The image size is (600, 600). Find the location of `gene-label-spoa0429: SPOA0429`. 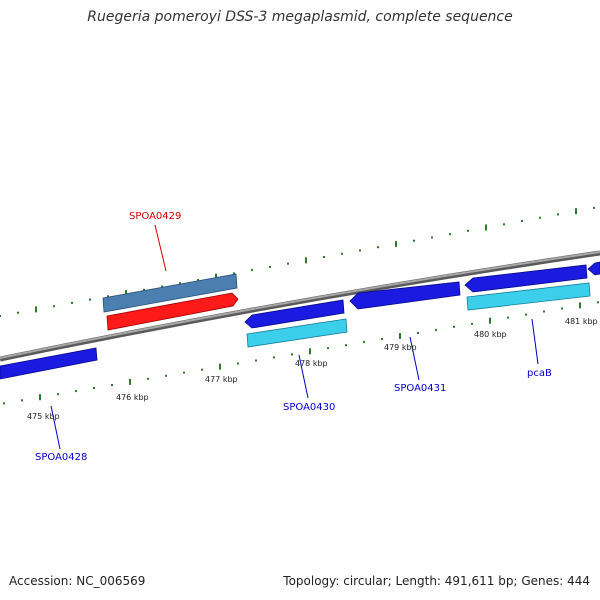

gene-label-spoa0429: SPOA0429 is located at coordinates (155, 216).